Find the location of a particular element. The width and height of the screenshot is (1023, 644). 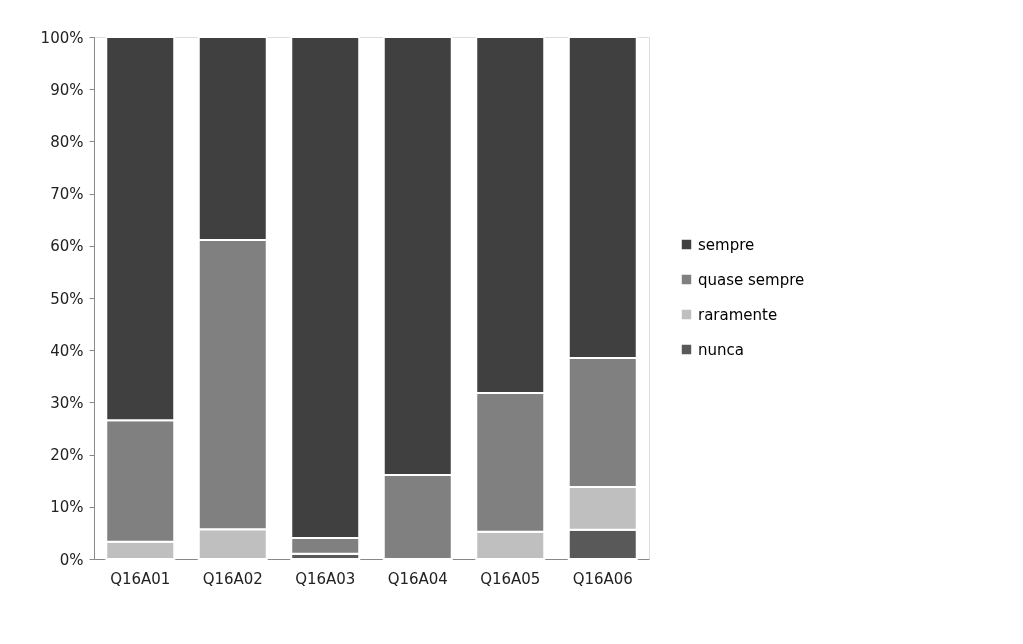

y-tick-label: 60% is located at coordinates (67, 246).